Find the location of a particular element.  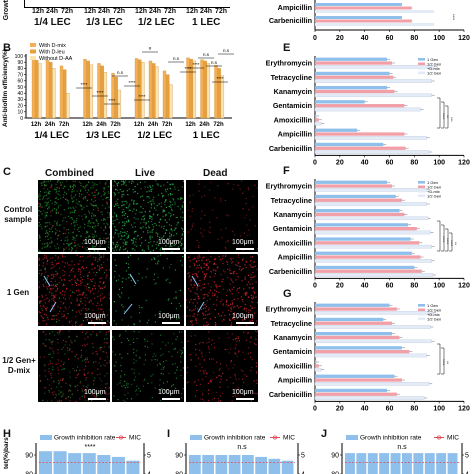

arrow-marker is located at coordinates (128, 309).